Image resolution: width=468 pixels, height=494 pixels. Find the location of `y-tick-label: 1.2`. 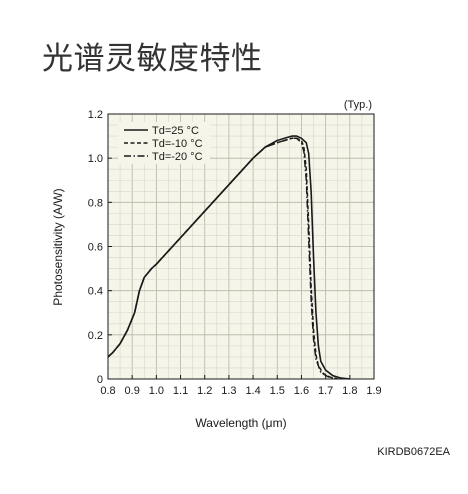

y-tick-label: 1.2 is located at coordinates (95, 115).